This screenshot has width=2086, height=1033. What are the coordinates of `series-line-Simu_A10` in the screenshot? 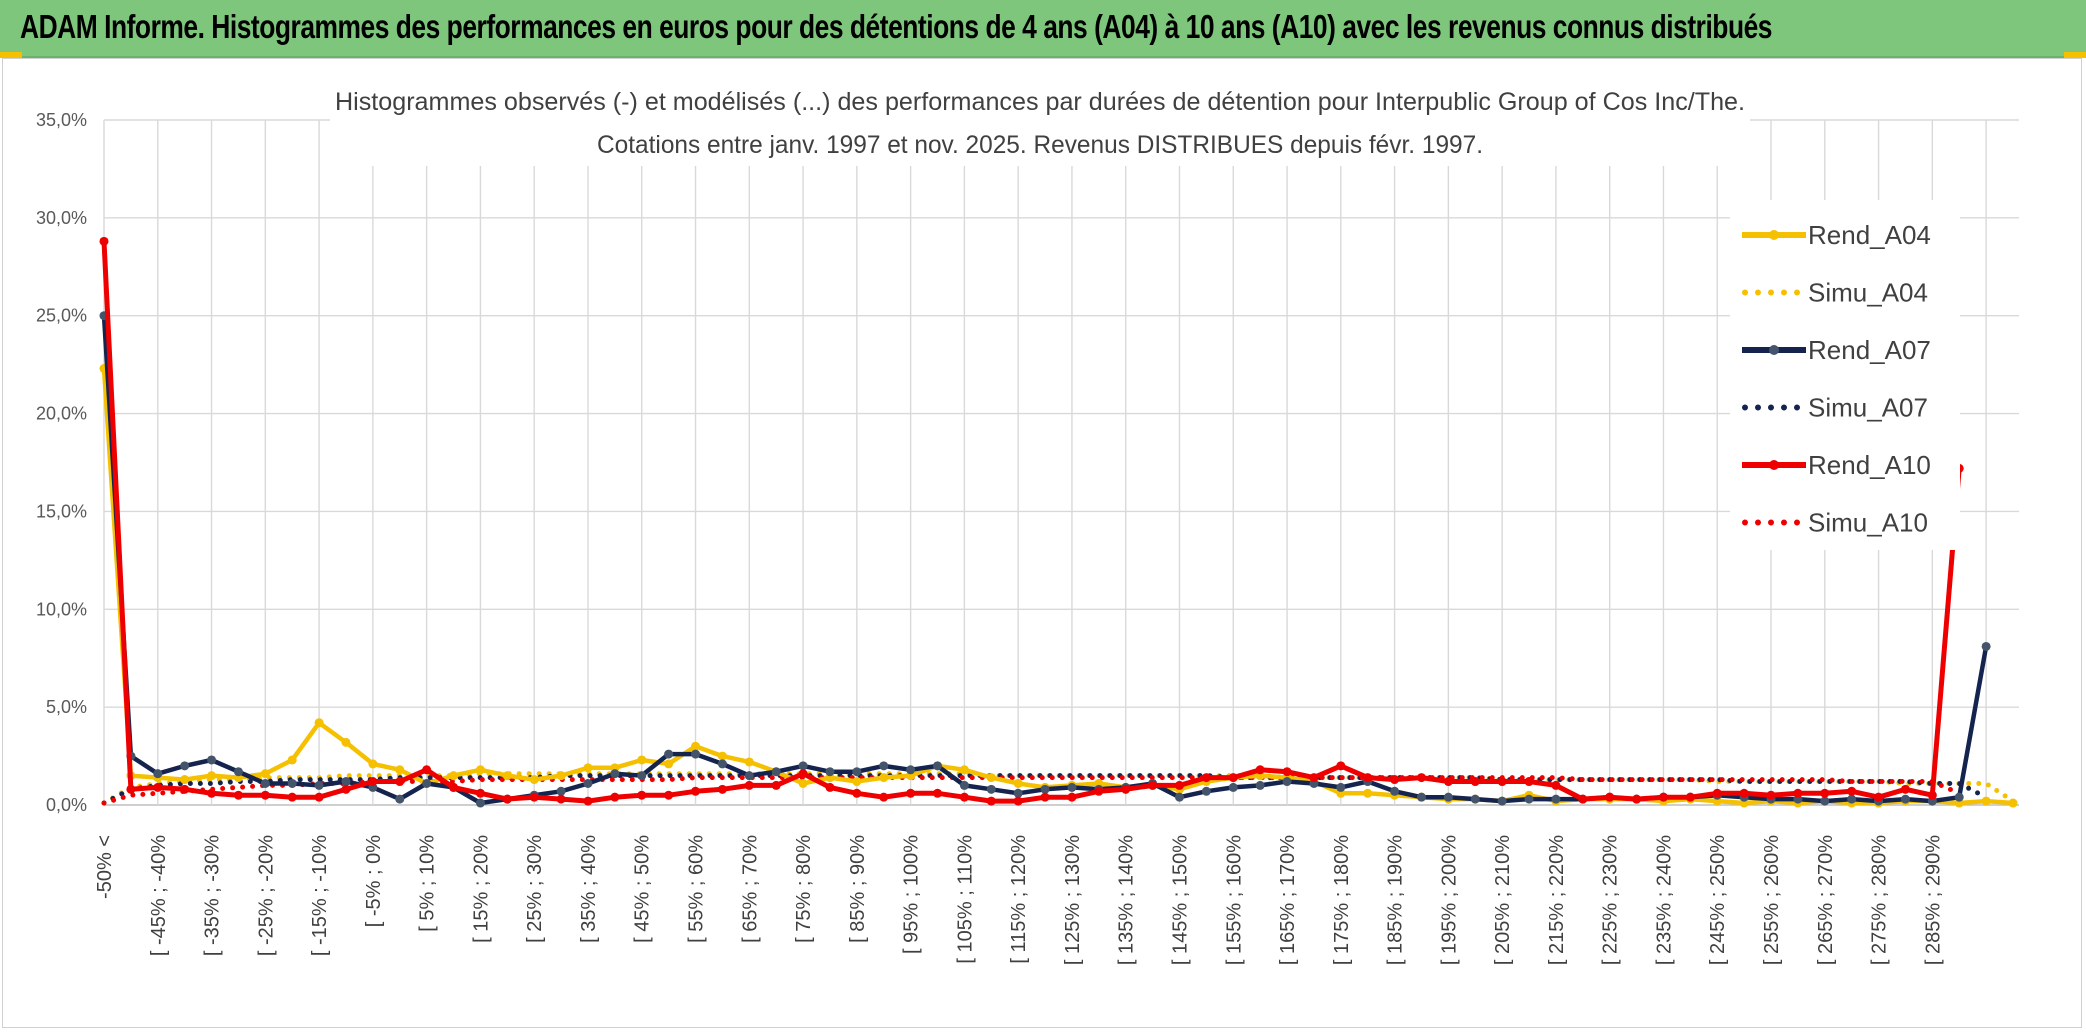 It's located at (1031, 790).